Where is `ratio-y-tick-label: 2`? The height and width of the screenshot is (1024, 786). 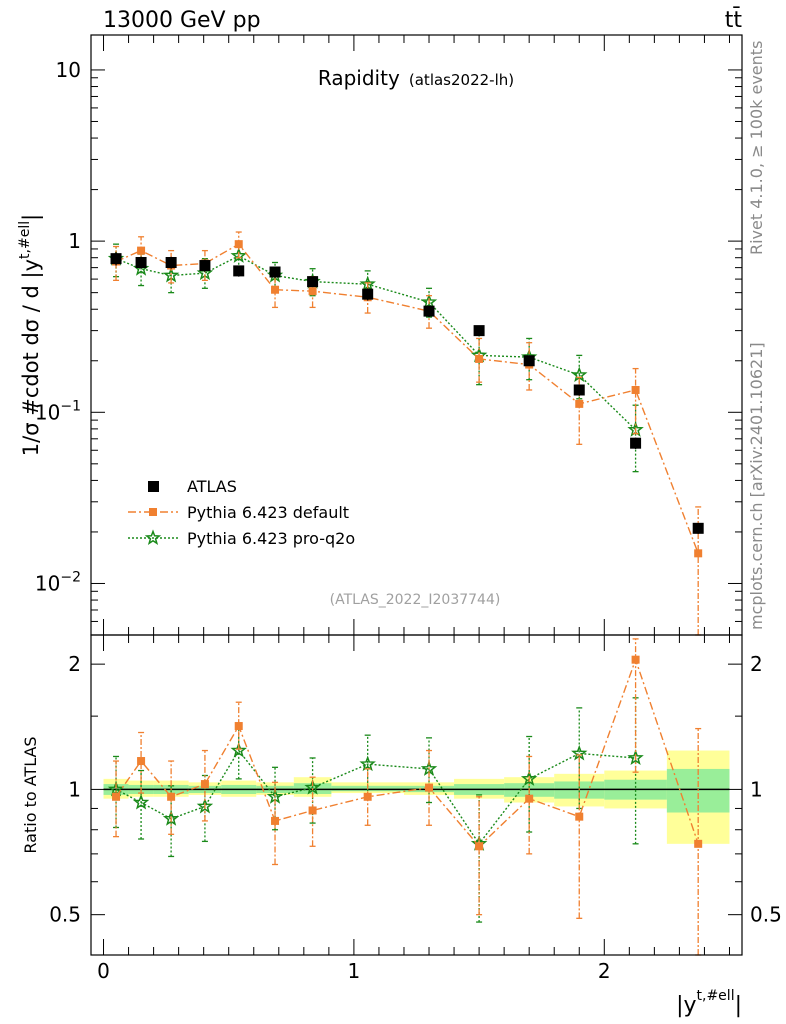 ratio-y-tick-label: 2 is located at coordinates (74, 664).